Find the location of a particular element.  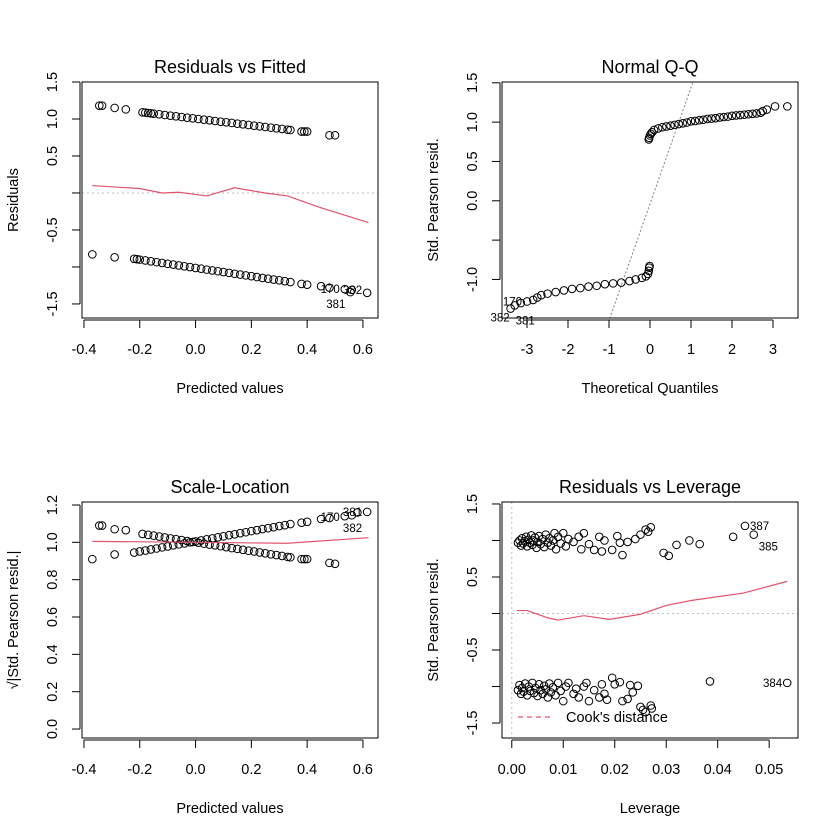

x-tick-label: -3 is located at coordinates (527, 350).